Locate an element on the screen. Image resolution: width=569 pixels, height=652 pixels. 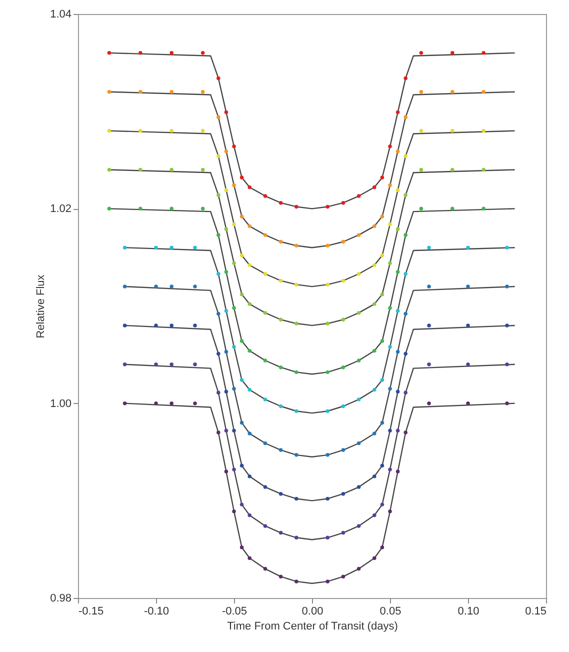
x-tick-label: -0.15 is located at coordinates (91, 612).